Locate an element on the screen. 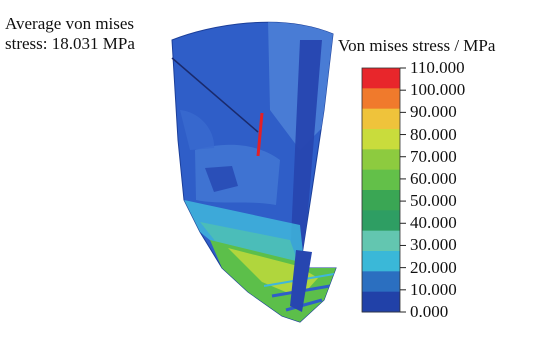 This screenshot has height=345, width=539. legend-color-bar is located at coordinates (381, 190).